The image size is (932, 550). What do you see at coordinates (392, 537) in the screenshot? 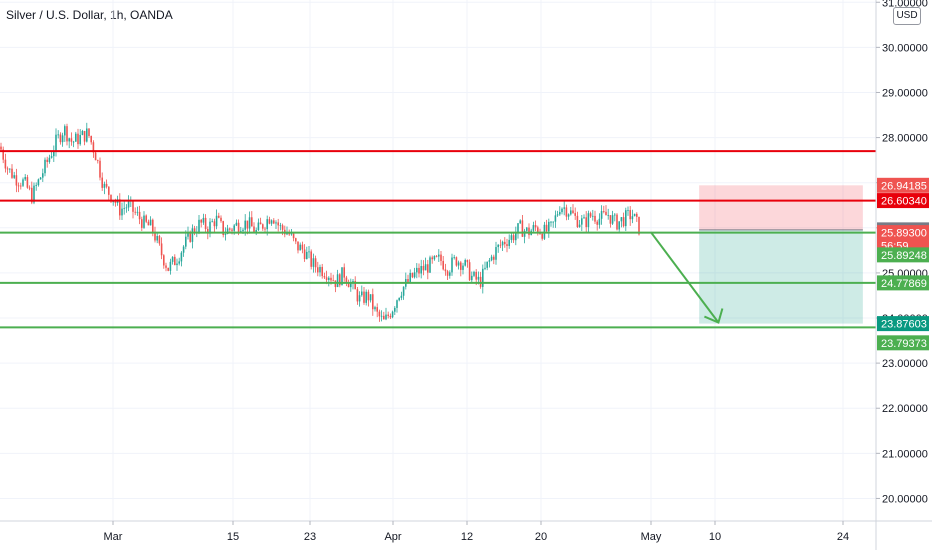
I see `time-tick-label: Apr` at bounding box center [392, 537].